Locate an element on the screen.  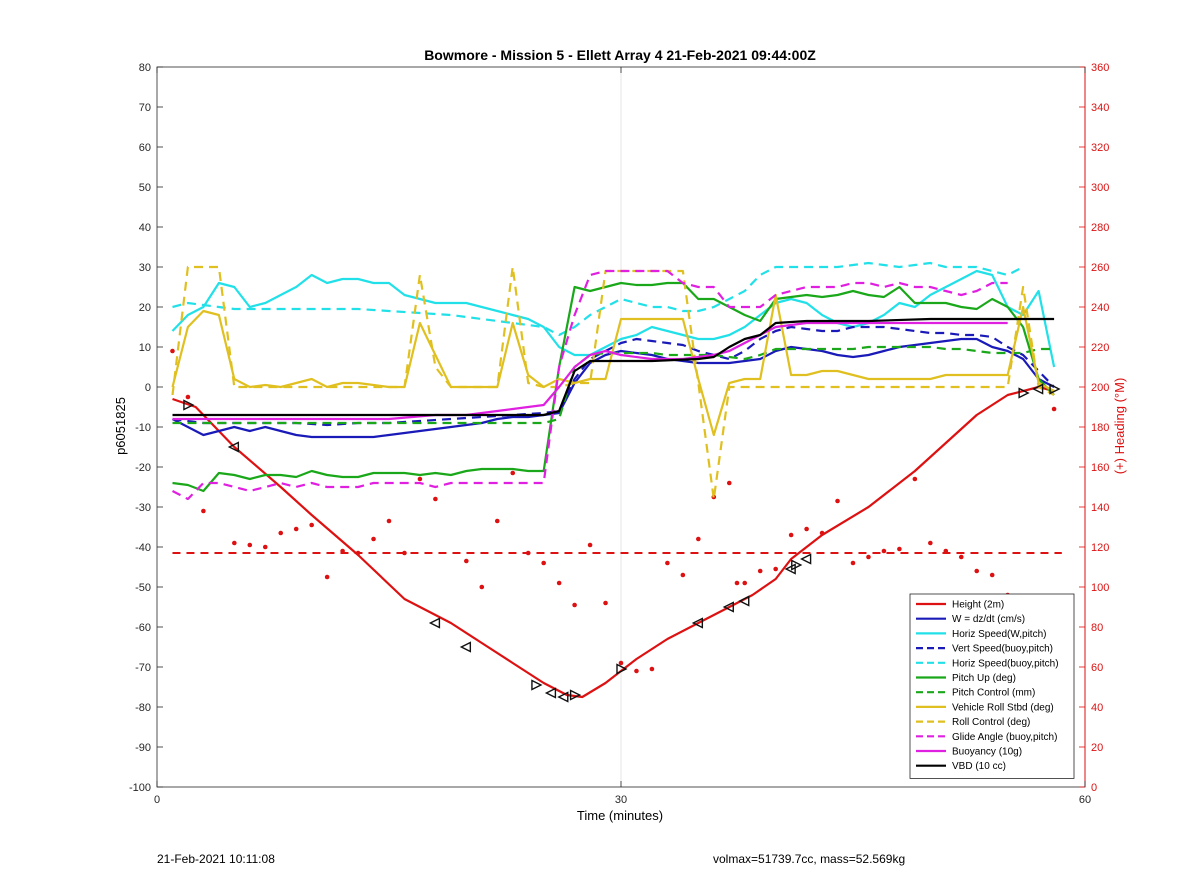
legend-label-pitch-control-mm: Pitch Control (mm) is located at coordinates (993, 693).